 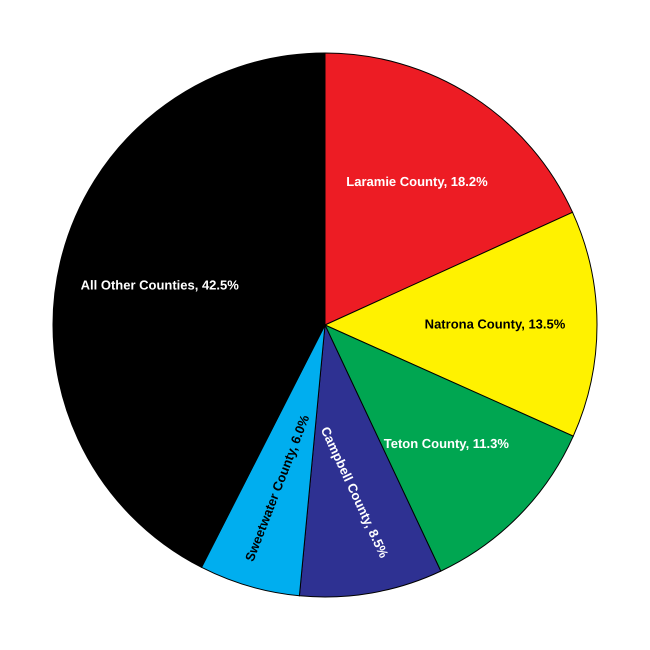 I want to click on slice-label: Laramie County, 18.2%, so click(x=417, y=182).